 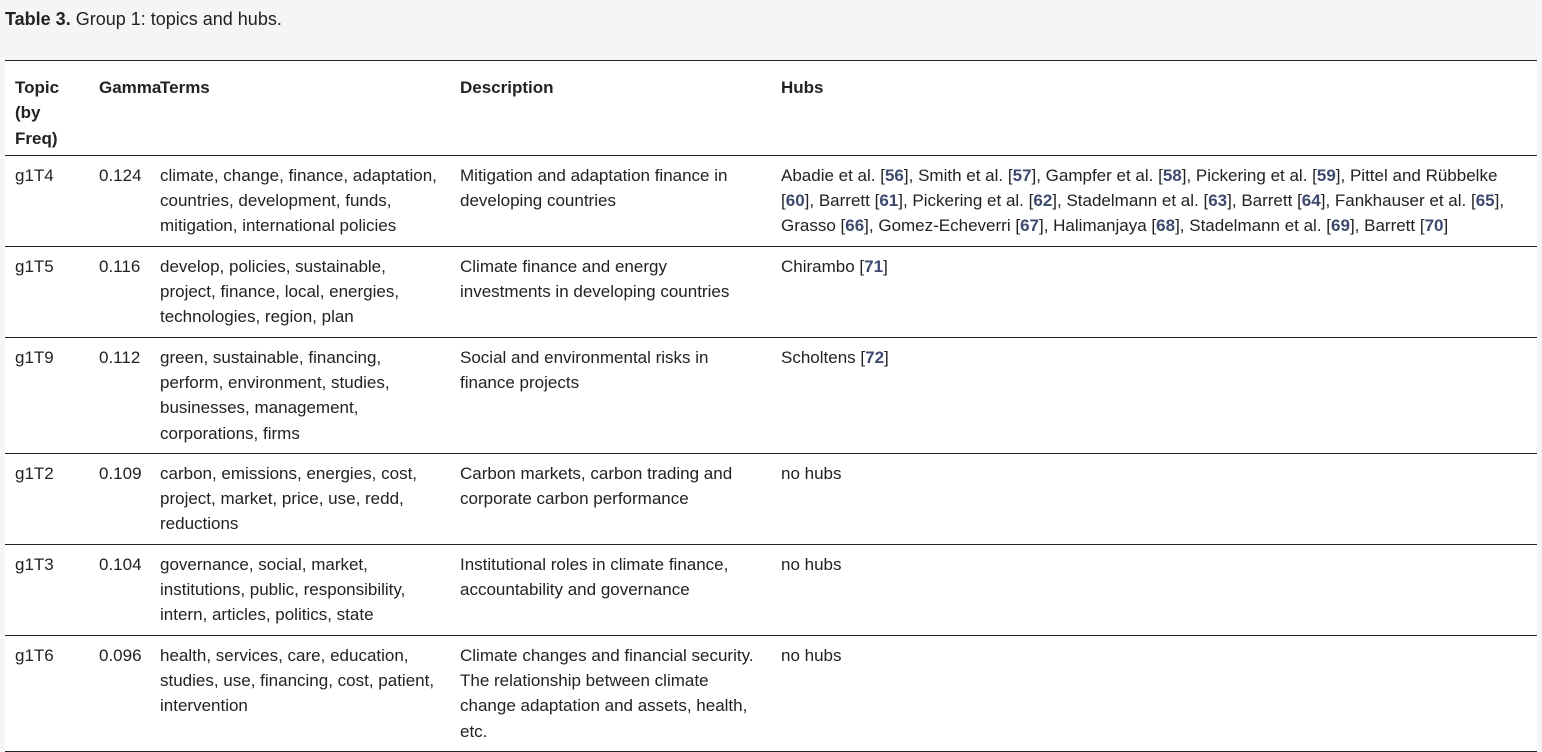 I want to click on reference-link: 60, so click(x=795, y=201).